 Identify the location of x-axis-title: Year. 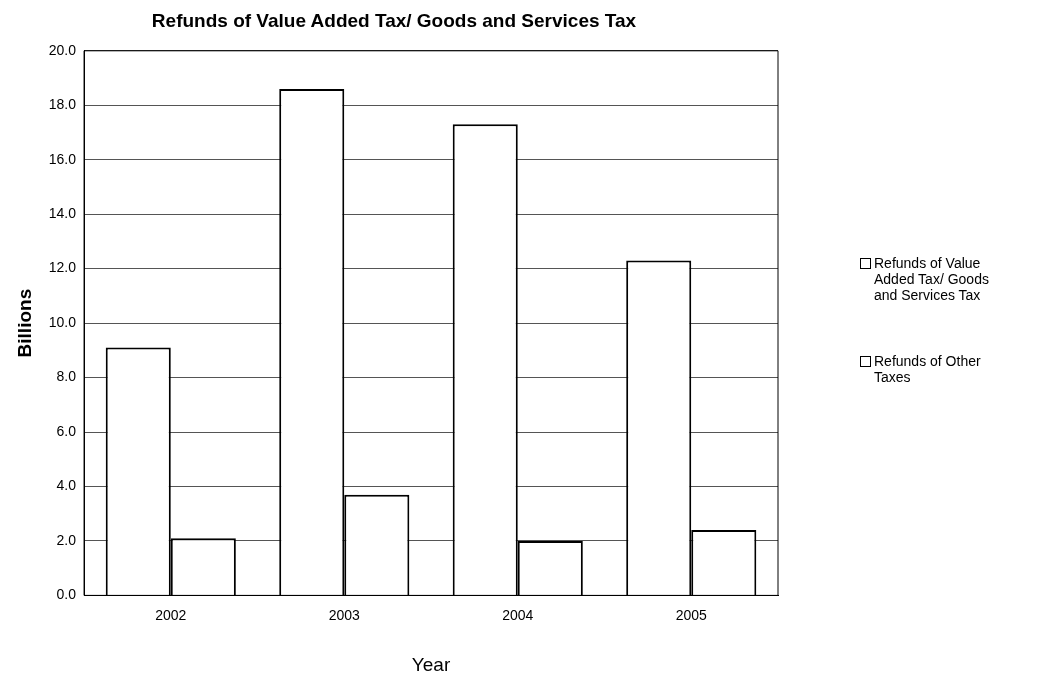
(431, 664).